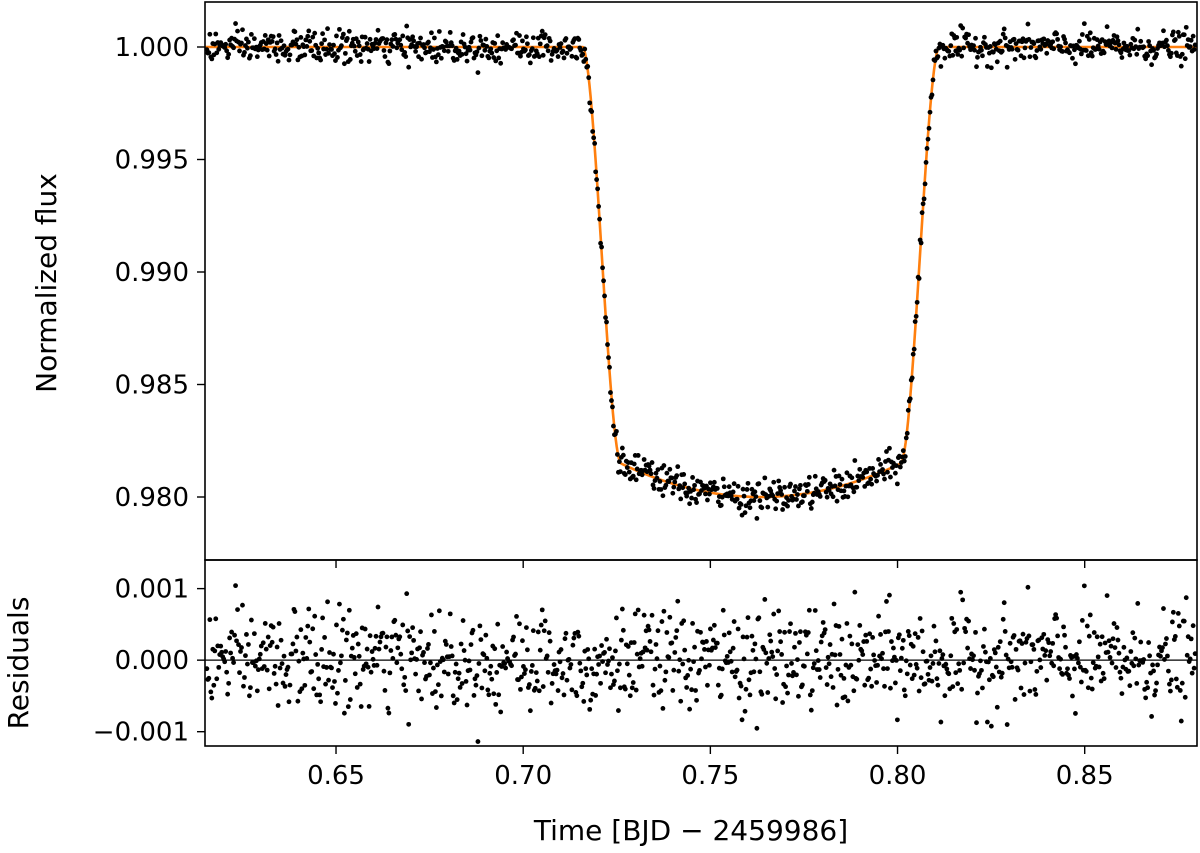 This screenshot has width=1200, height=853. What do you see at coordinates (141, 733) in the screenshot?
I see `residuals-y-tick-label: −0.001` at bounding box center [141, 733].